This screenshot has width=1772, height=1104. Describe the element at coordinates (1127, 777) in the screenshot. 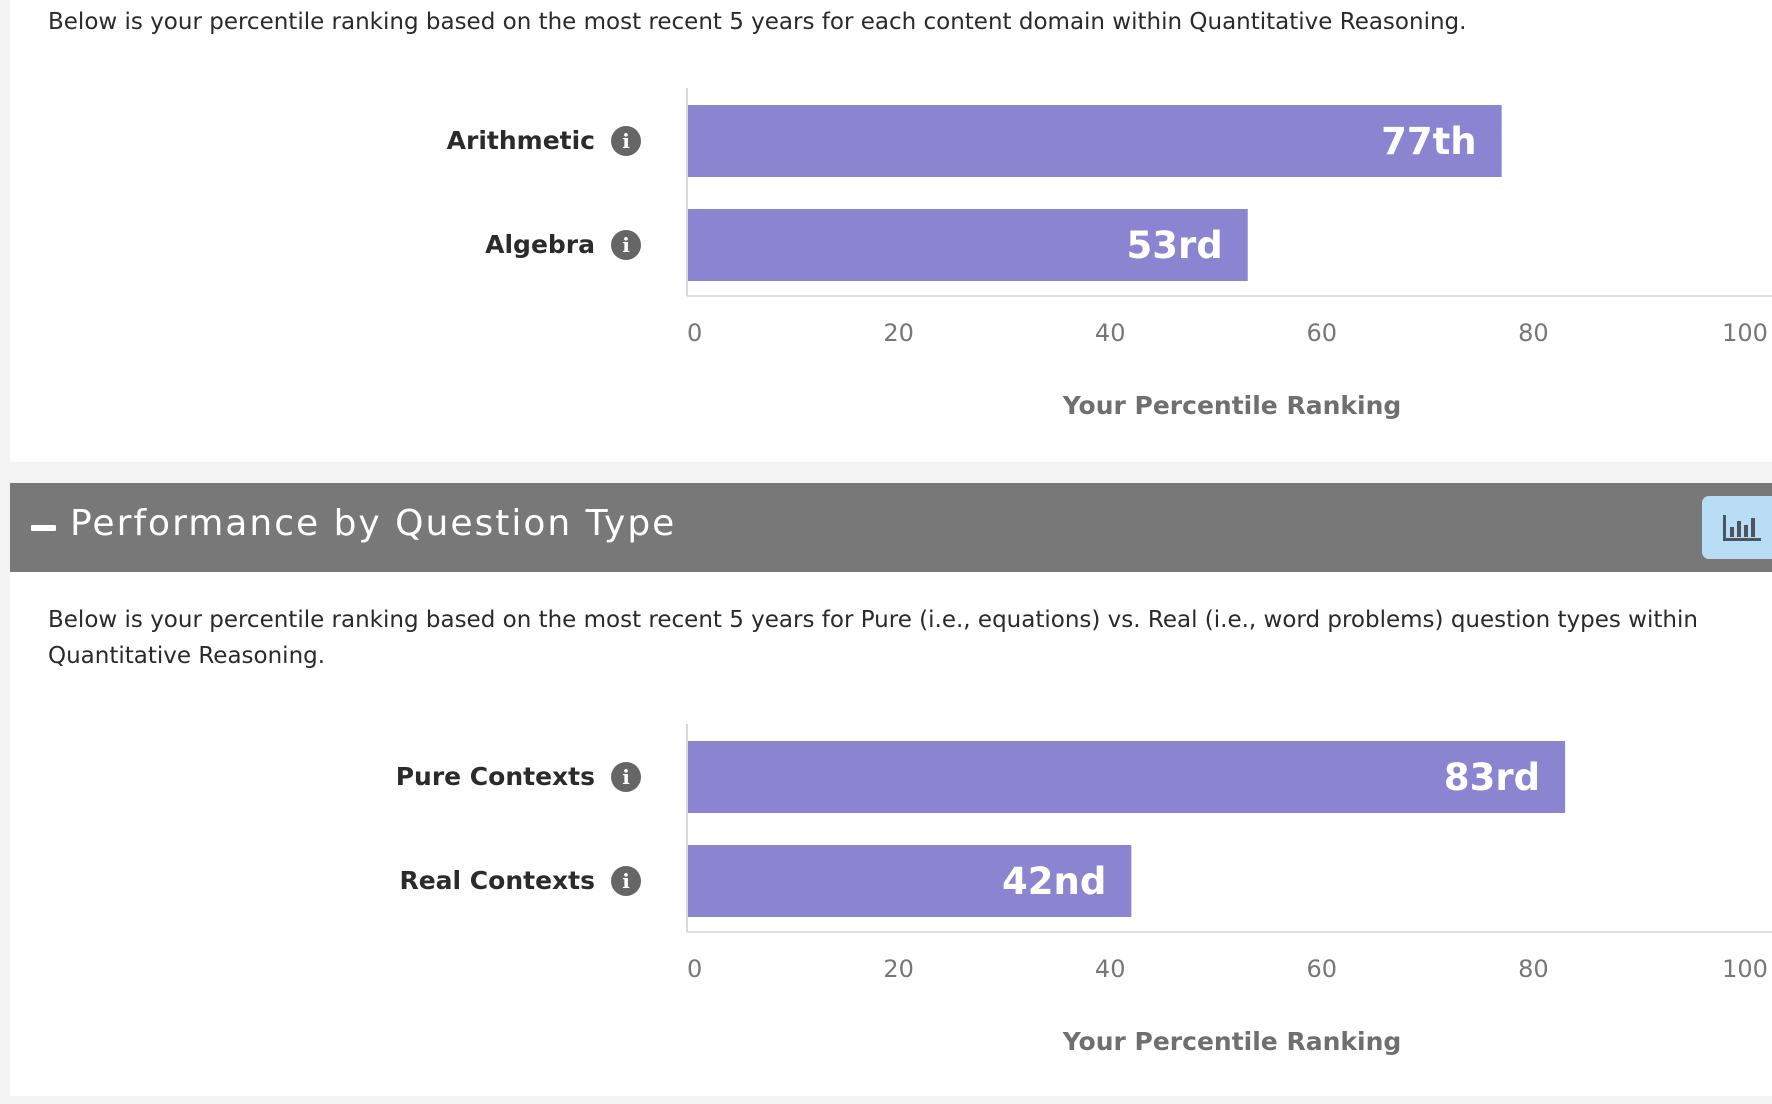

I see `bar-pure-contexts` at that location.